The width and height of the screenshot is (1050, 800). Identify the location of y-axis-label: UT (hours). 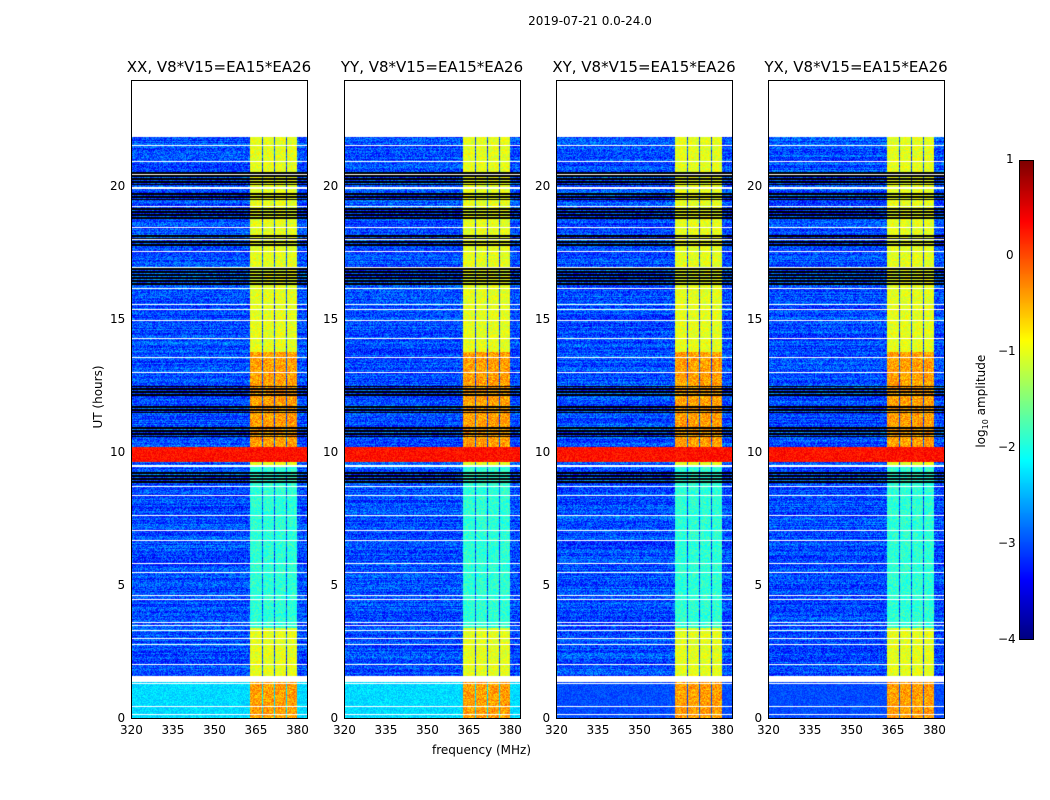
(98, 397).